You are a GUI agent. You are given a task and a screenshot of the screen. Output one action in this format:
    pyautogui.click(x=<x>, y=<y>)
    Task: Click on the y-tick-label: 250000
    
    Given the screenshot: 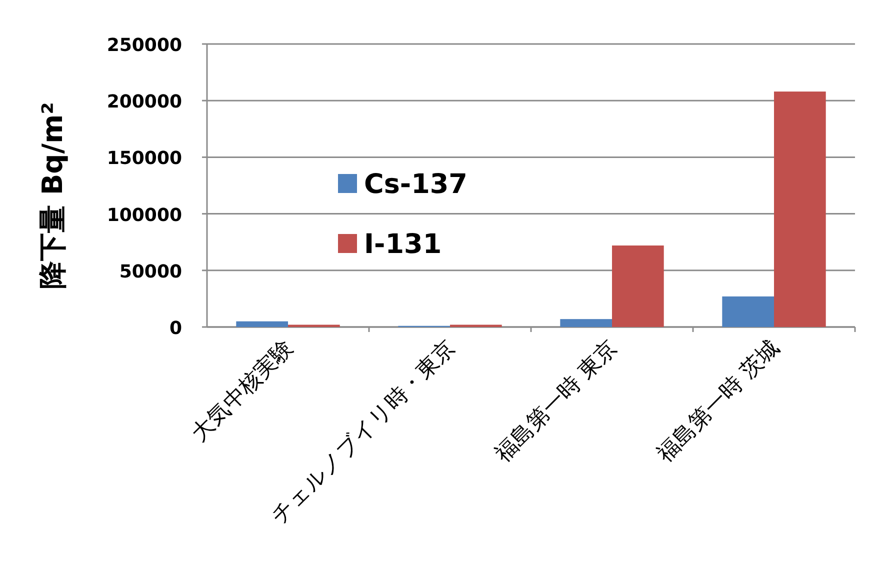 What is the action you would take?
    pyautogui.click(x=144, y=45)
    